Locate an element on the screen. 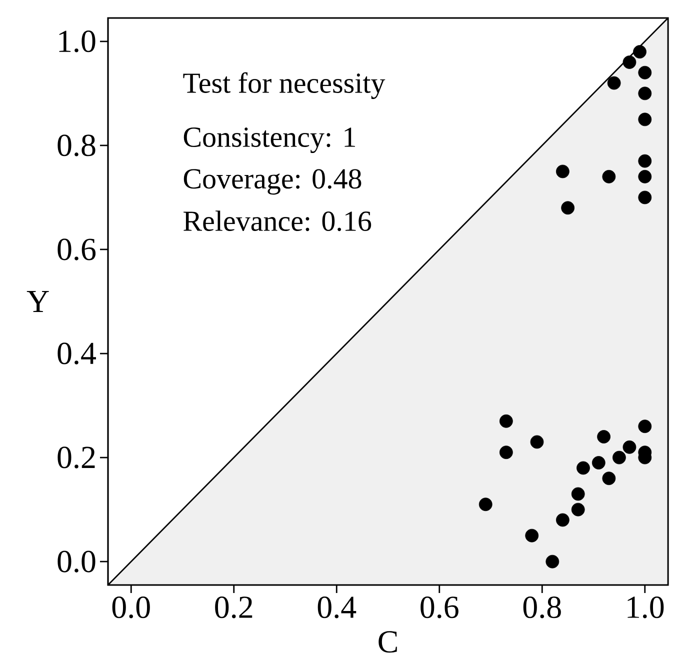 Image resolution: width=676 pixels, height=669 pixels. x-tick-label: 0.6 is located at coordinates (439, 607).